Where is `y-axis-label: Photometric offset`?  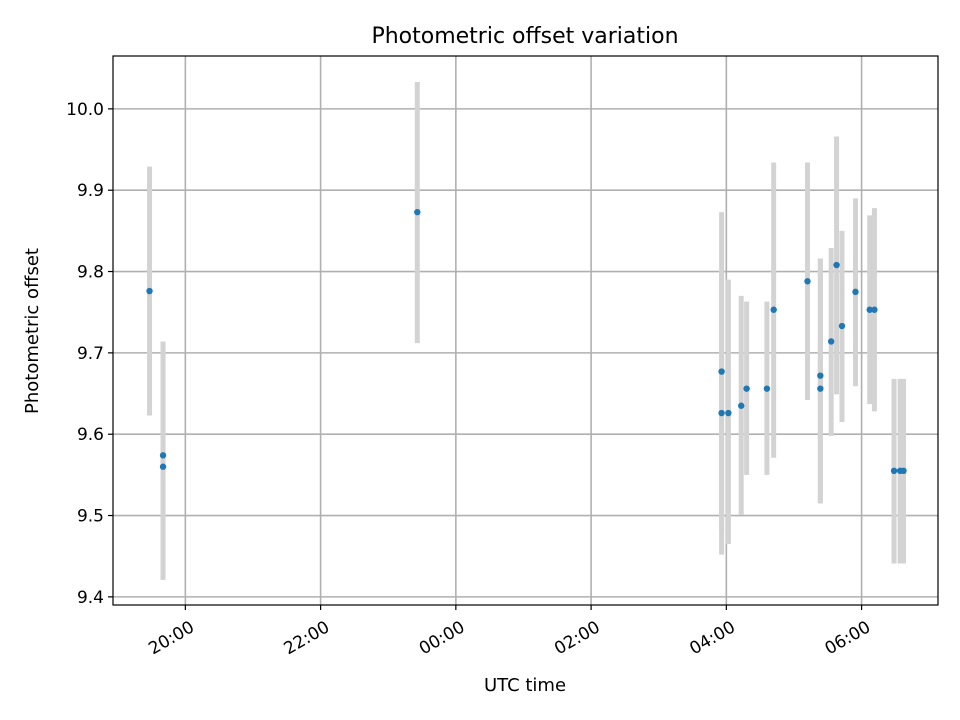 y-axis-label: Photometric offset is located at coordinates (32, 331).